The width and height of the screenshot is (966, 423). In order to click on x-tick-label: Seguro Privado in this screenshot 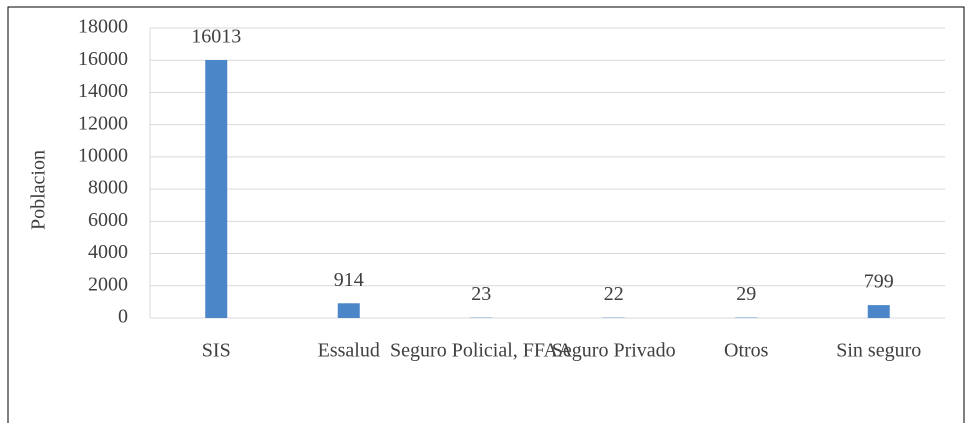, I will do `click(614, 351)`.